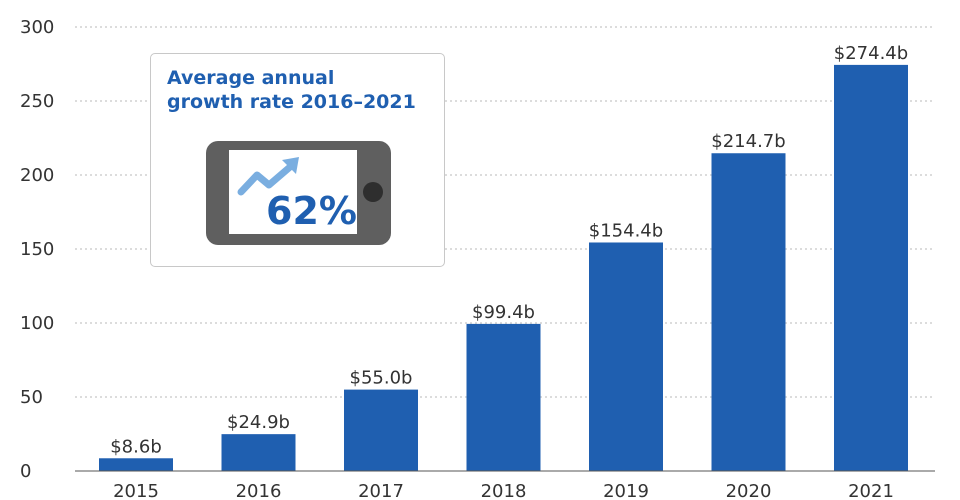 The width and height of the screenshot is (960, 500). Describe the element at coordinates (302, 90) in the screenshot. I see `callout-title: Average annual growth rate 2016–2021` at that location.